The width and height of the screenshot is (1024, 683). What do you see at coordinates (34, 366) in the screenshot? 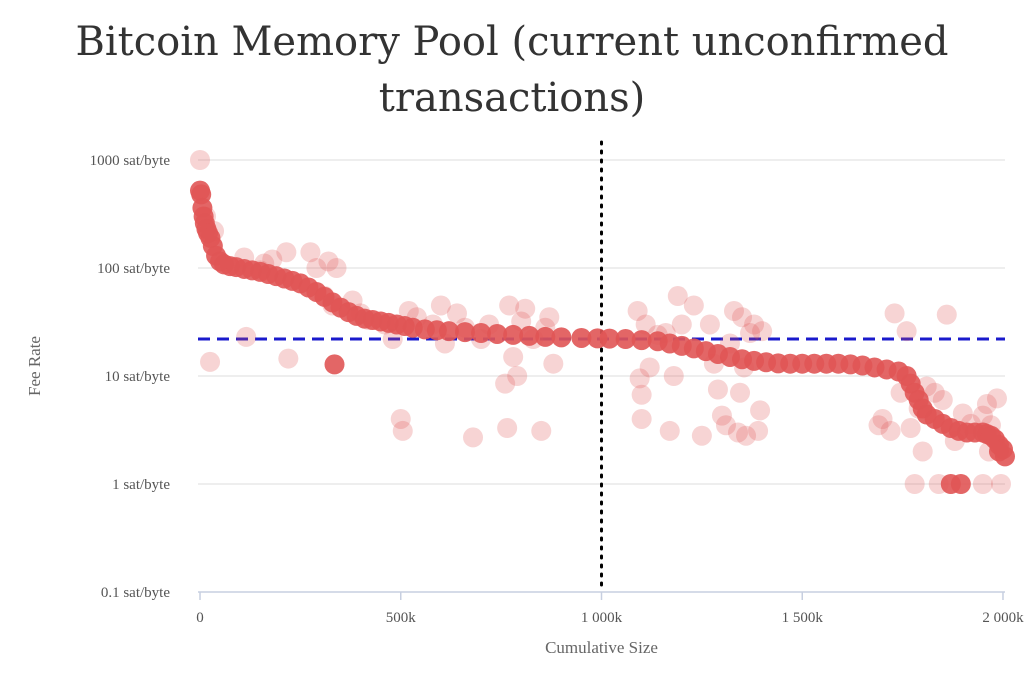
I see `y-axis-title: Fee Rate` at bounding box center [34, 366].